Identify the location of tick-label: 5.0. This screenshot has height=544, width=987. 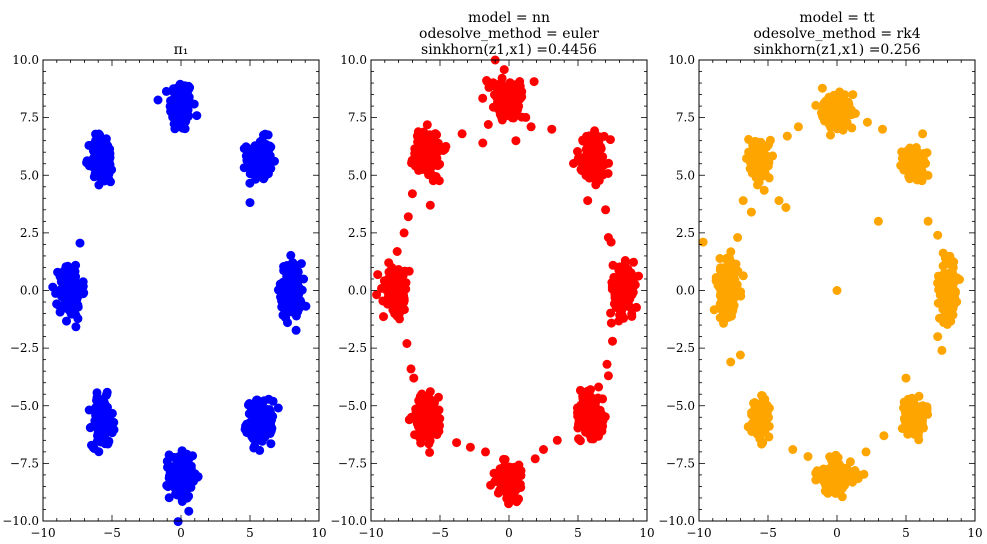
(357, 175).